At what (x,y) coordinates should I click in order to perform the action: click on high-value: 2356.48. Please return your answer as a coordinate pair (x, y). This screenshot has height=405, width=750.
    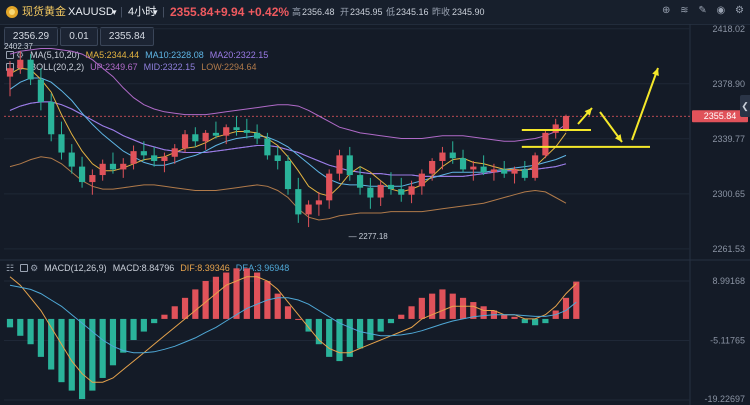
    Looking at the image, I should click on (318, 12).